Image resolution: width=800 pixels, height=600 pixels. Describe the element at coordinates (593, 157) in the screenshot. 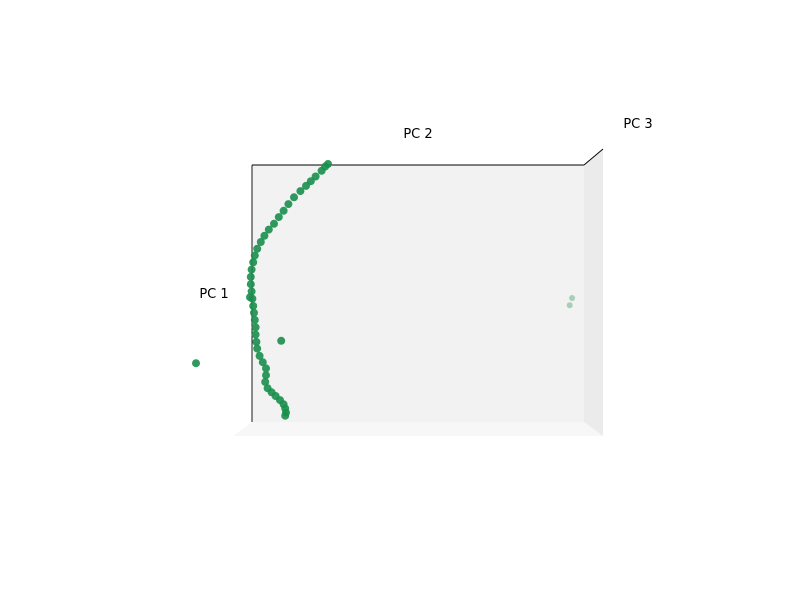

I see `axis-line-depth` at that location.